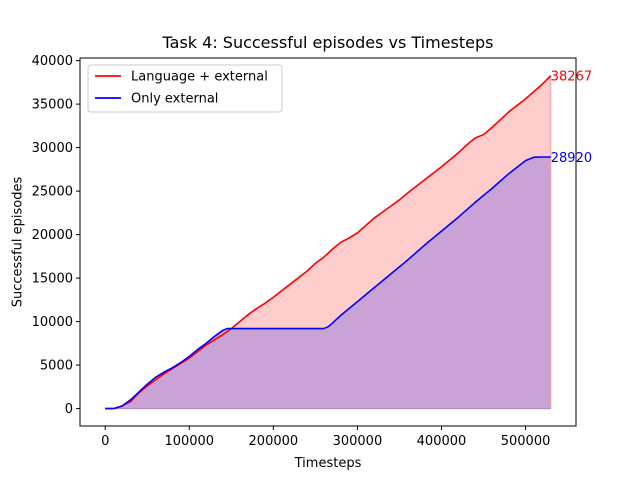 The width and height of the screenshot is (640, 480). Describe the element at coordinates (325, 437) in the screenshot. I see `x-axis: 0 100000 200000 300000 400000 500000` at that location.